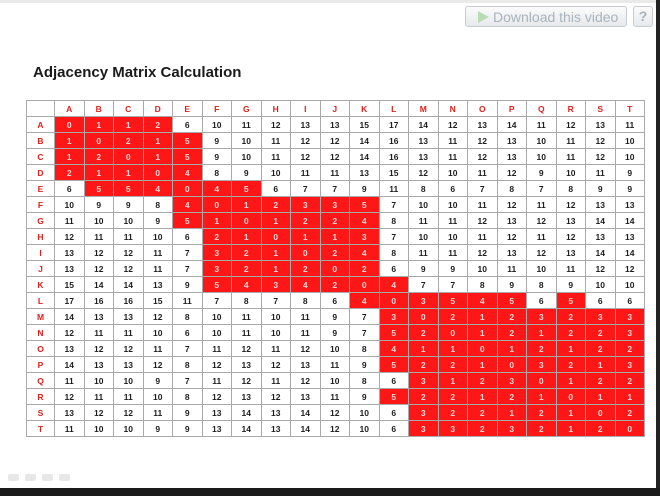  Describe the element at coordinates (47, 477) in the screenshot. I see `menu-icon` at that location.